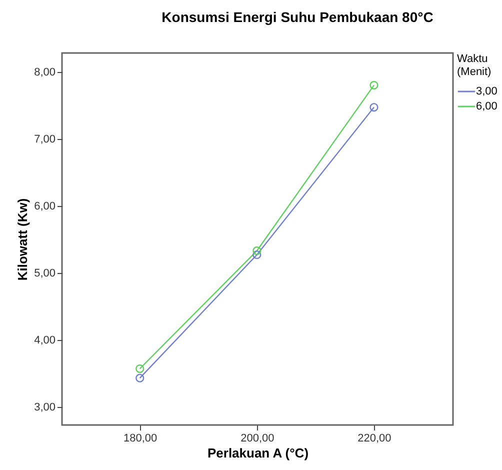 This screenshot has width=502, height=470. What do you see at coordinates (487, 106) in the screenshot?
I see `legend-label: 6,00` at bounding box center [487, 106].